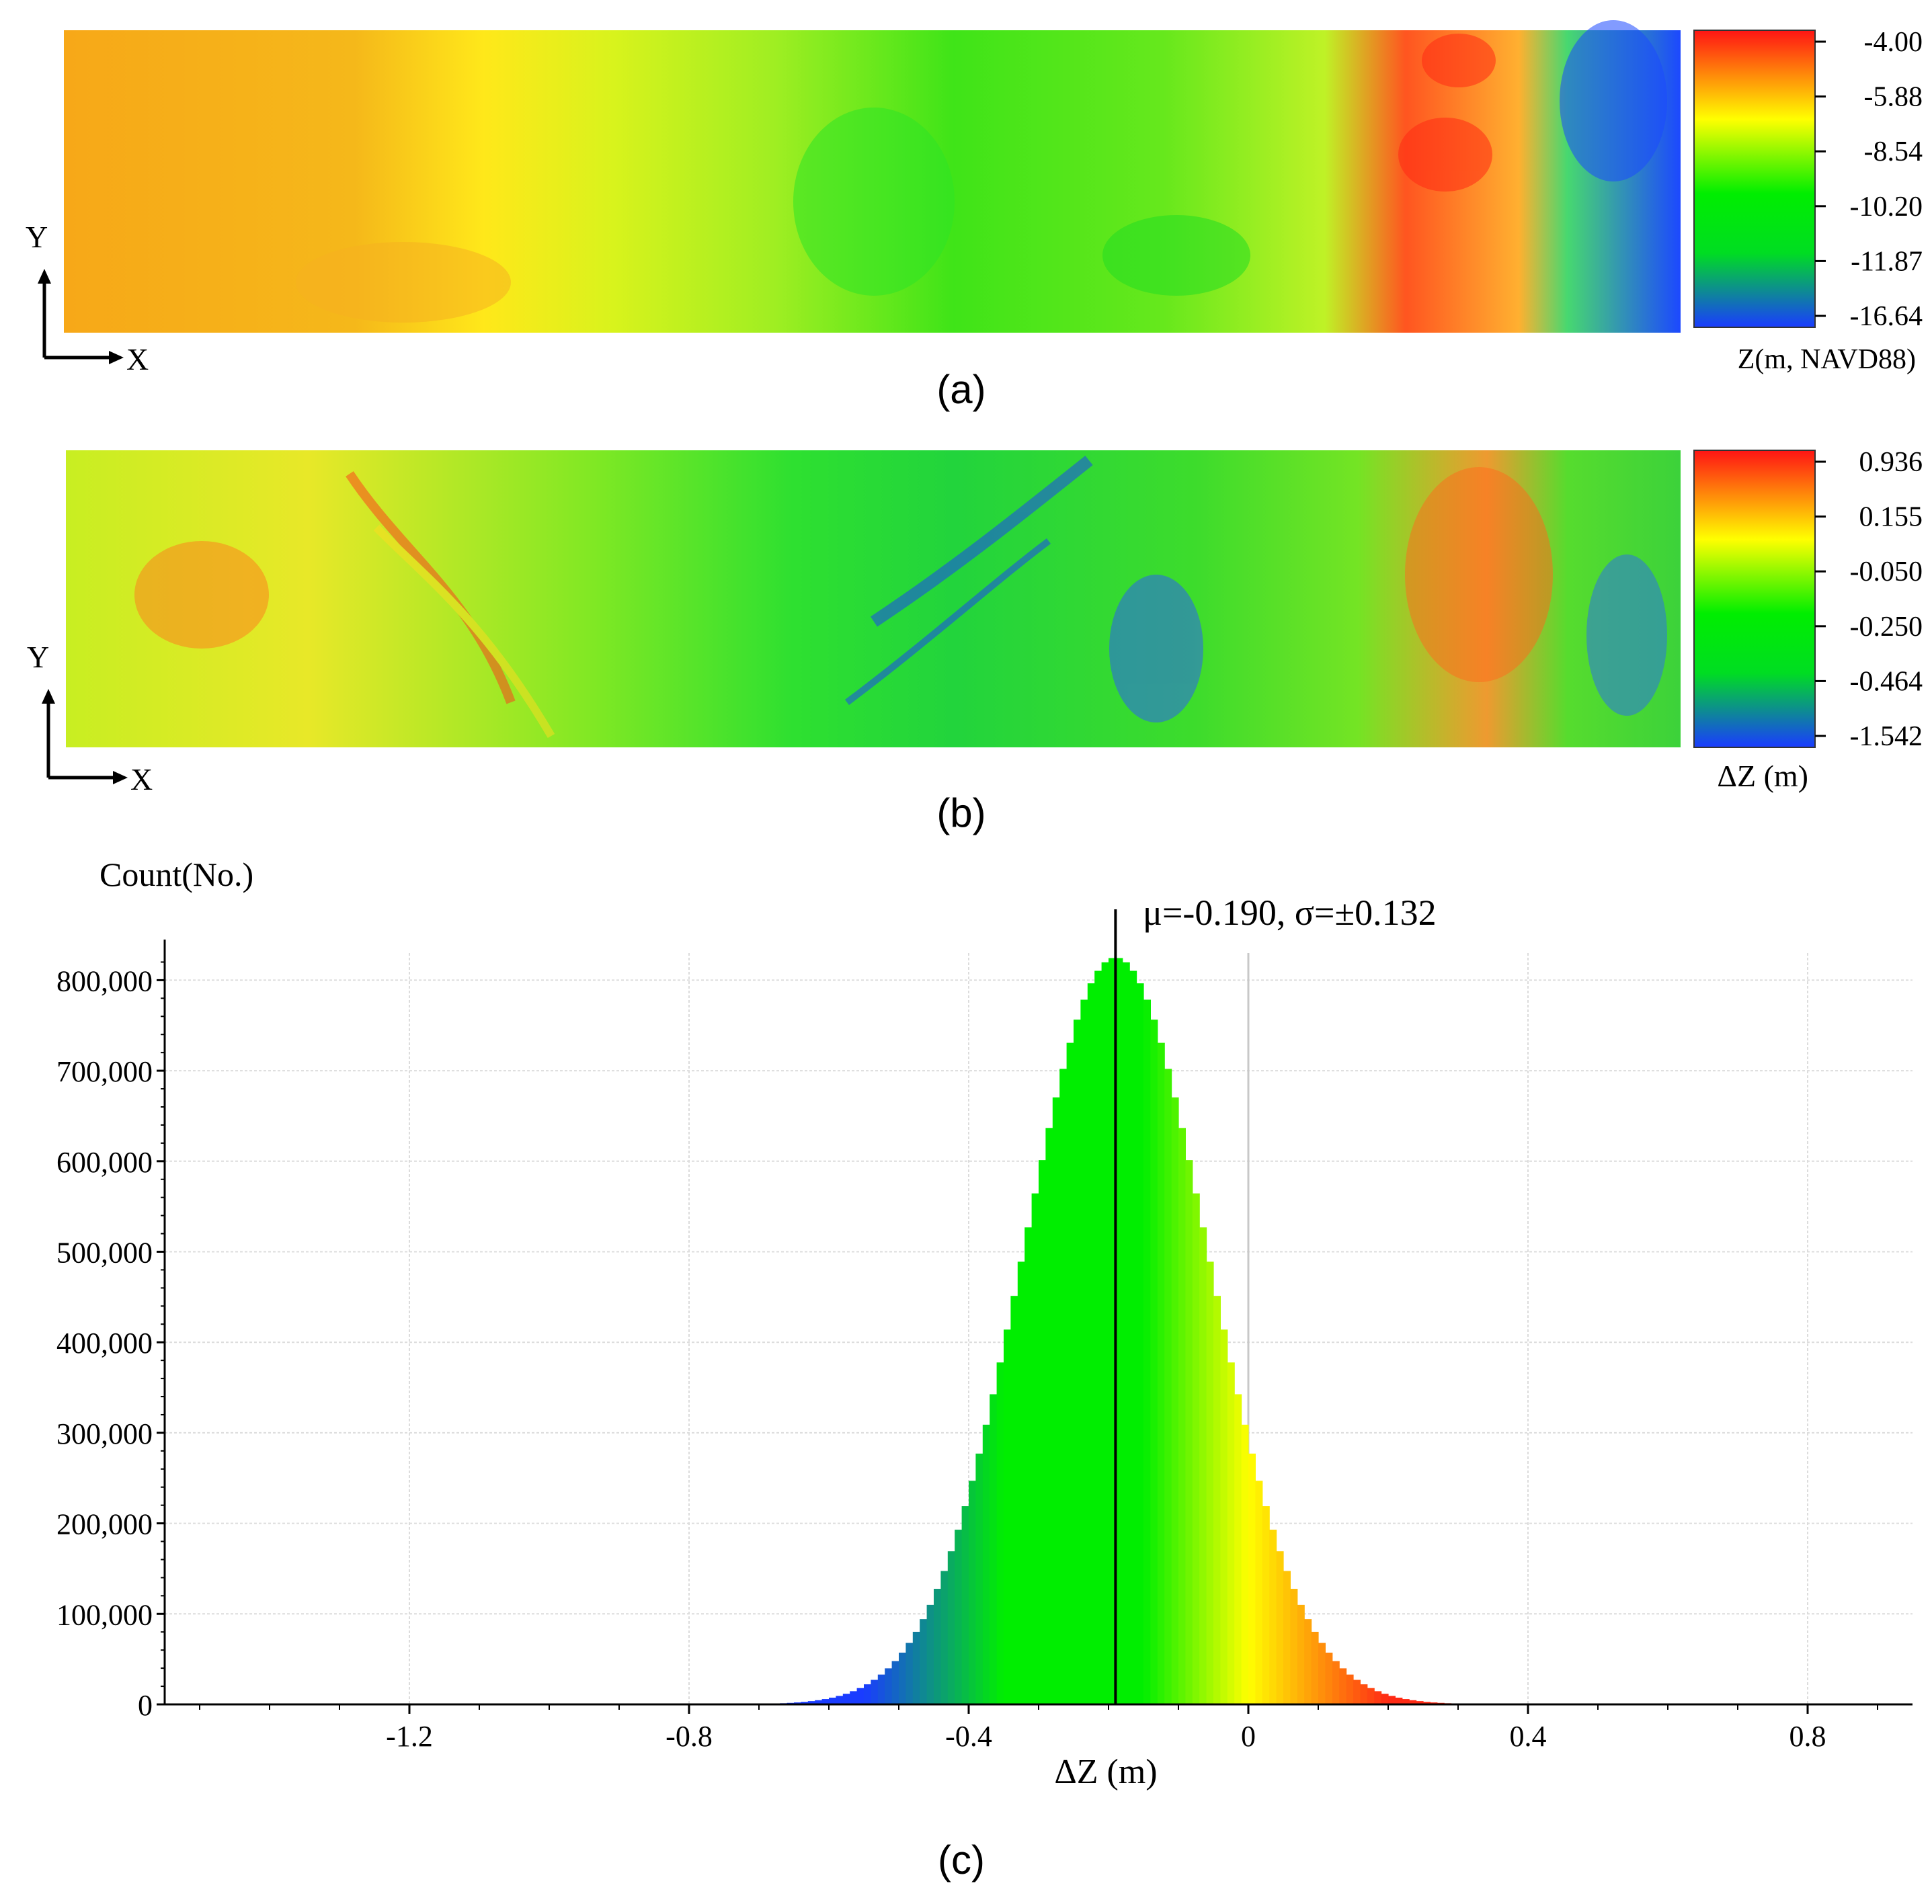  Describe the element at coordinates (104, 1615) in the screenshot. I see `y-tick-label: 100,000` at that location.